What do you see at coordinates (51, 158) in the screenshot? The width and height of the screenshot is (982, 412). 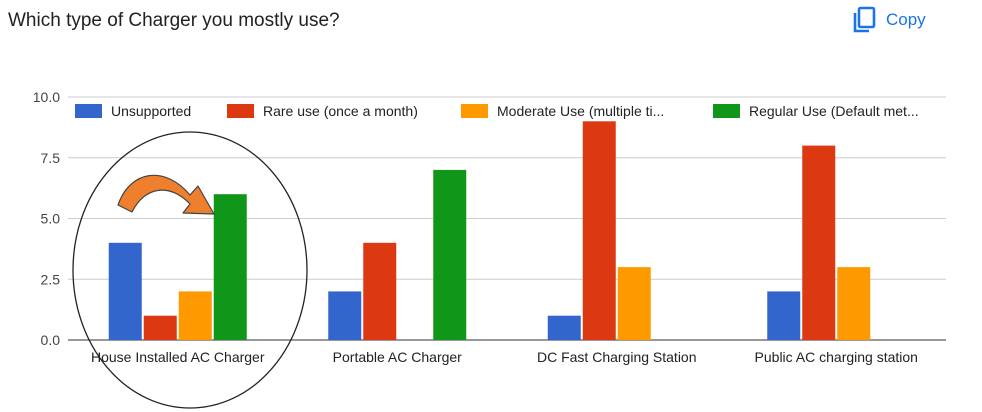 I see `y-tick-label: 7.5` at bounding box center [51, 158].